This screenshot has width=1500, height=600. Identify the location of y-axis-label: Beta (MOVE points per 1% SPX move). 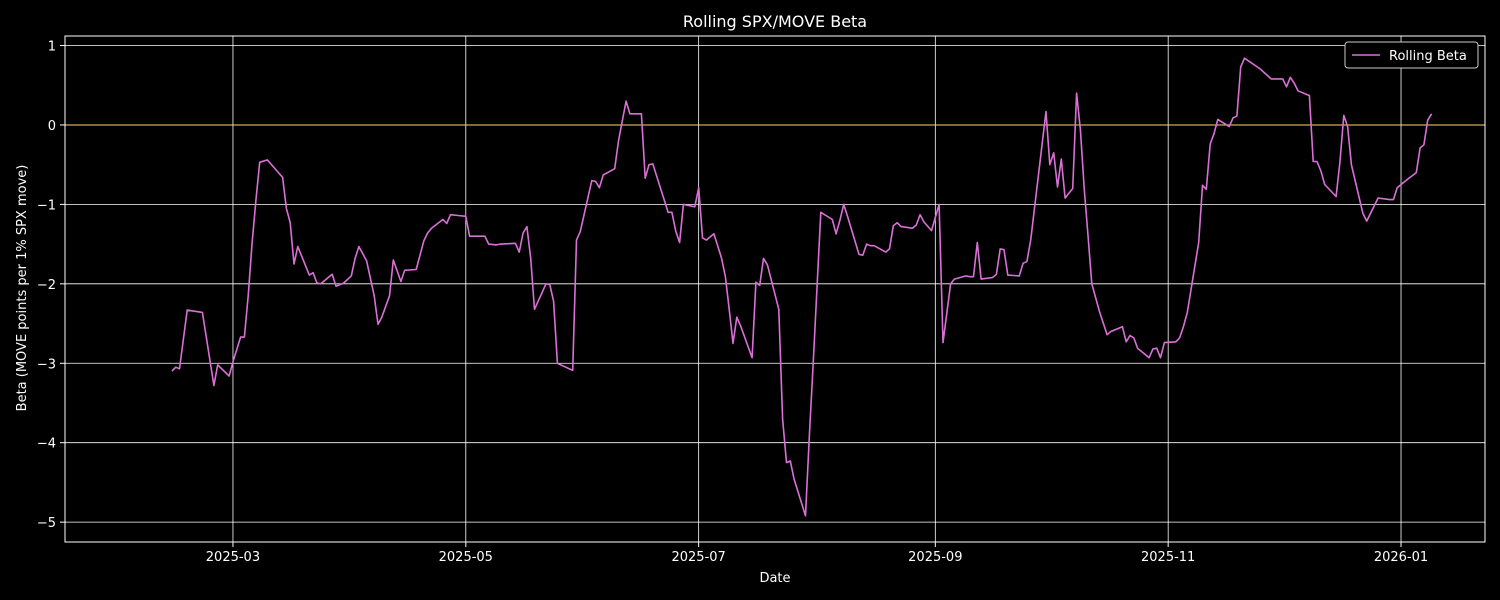
(22, 288).